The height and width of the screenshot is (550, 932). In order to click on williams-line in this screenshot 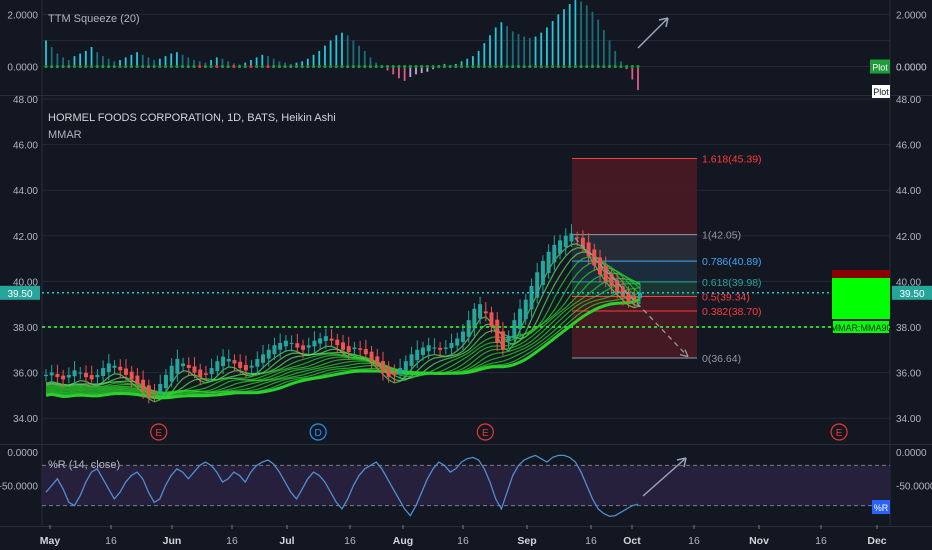, I will do `click(342, 485)`.